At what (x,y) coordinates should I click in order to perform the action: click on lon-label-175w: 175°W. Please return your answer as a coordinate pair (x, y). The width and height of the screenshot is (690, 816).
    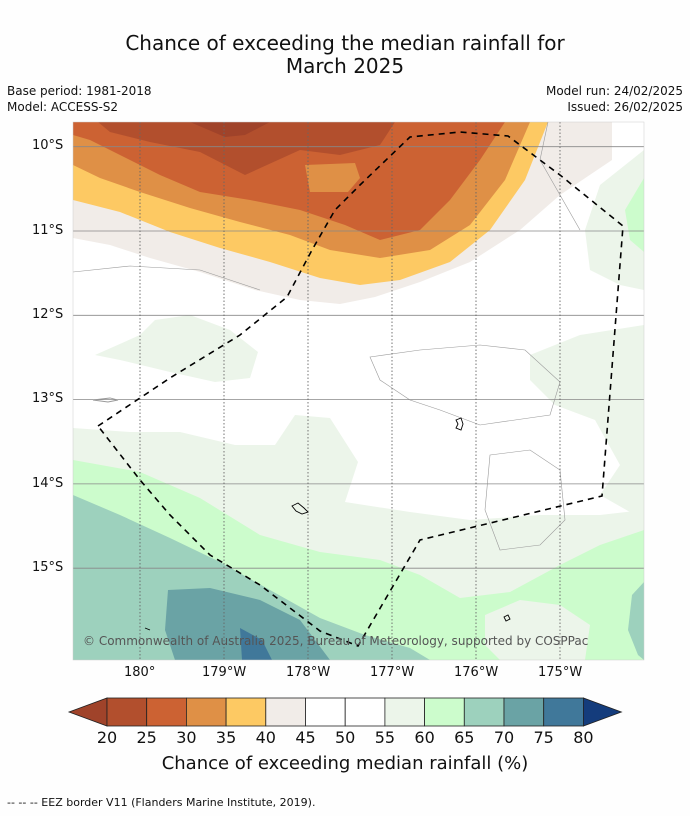
    Looking at the image, I should click on (560, 672).